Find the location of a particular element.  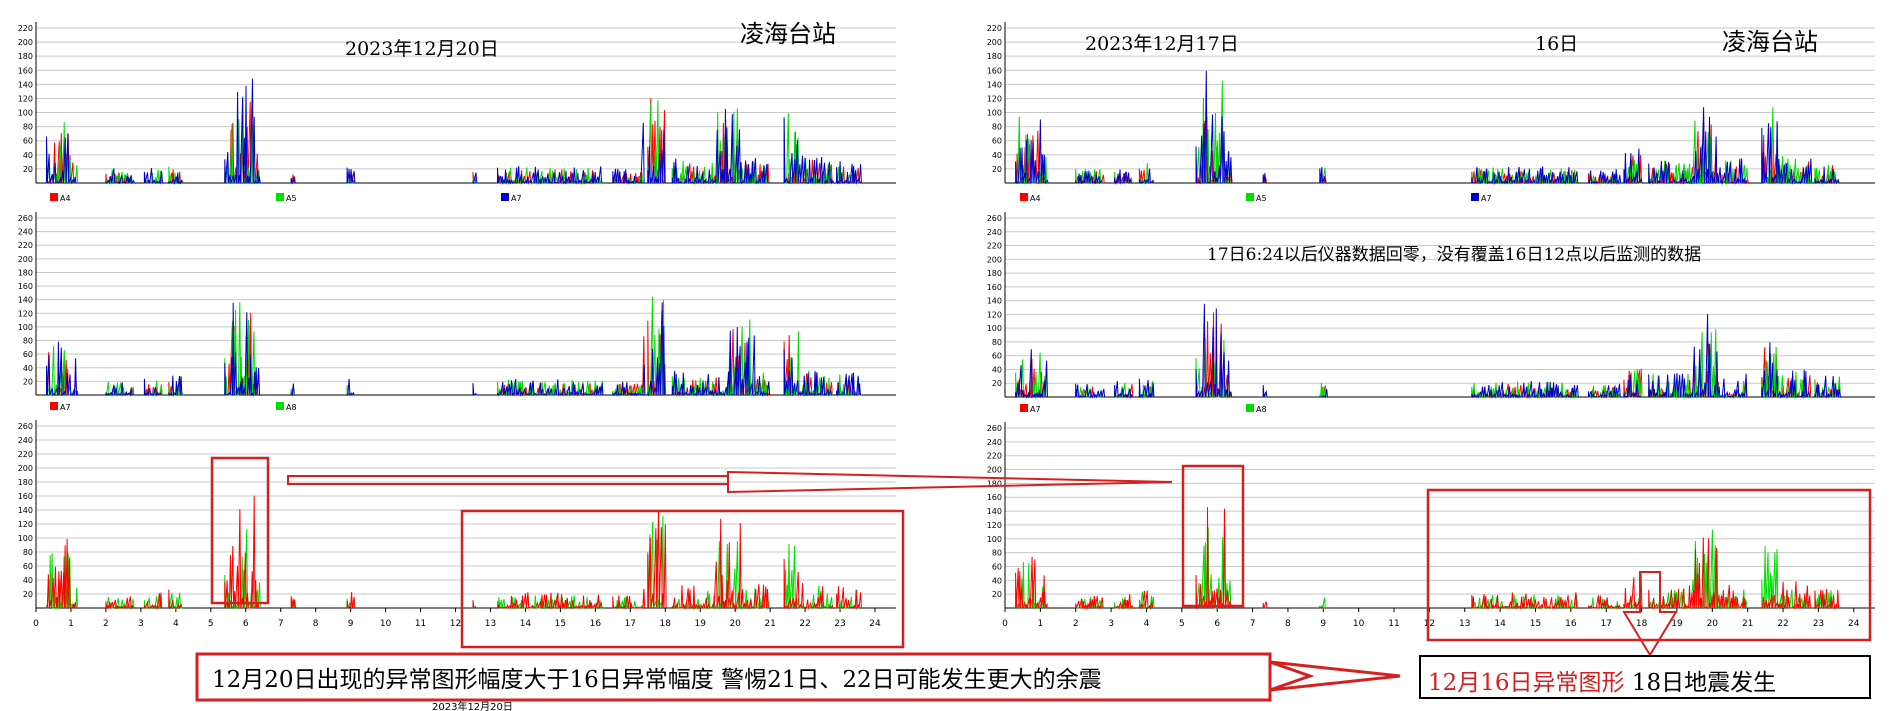

right-legend-mid: A7 A8 is located at coordinates (1143, 409).